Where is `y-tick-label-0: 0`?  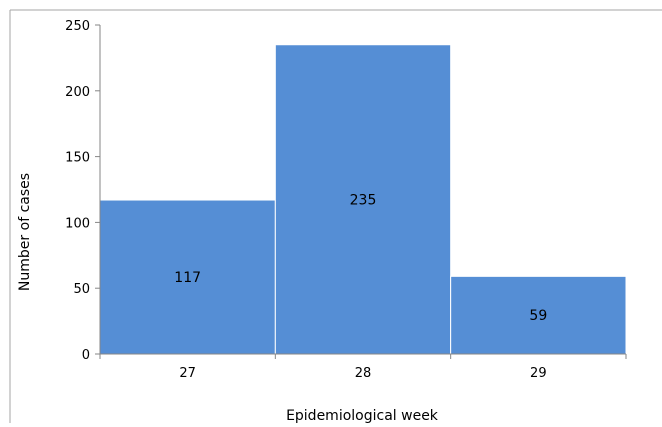
y-tick-label-0: 0 is located at coordinates (86, 355).